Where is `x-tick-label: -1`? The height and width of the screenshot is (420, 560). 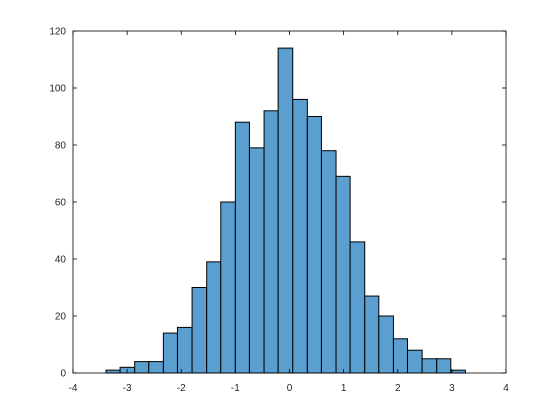 x-tick-label: -1 is located at coordinates (235, 388).